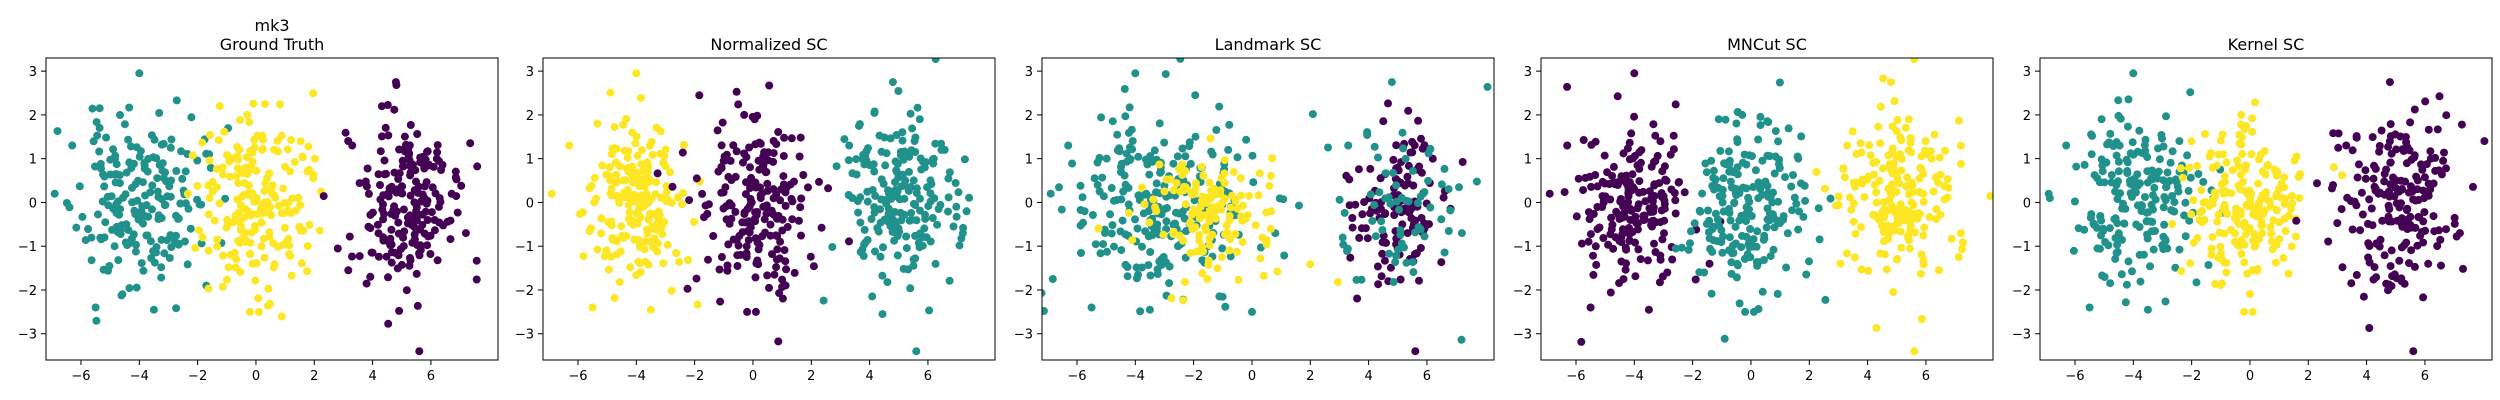 The image size is (2500, 400). I want to click on x-tick-label: −4, so click(1634, 376).